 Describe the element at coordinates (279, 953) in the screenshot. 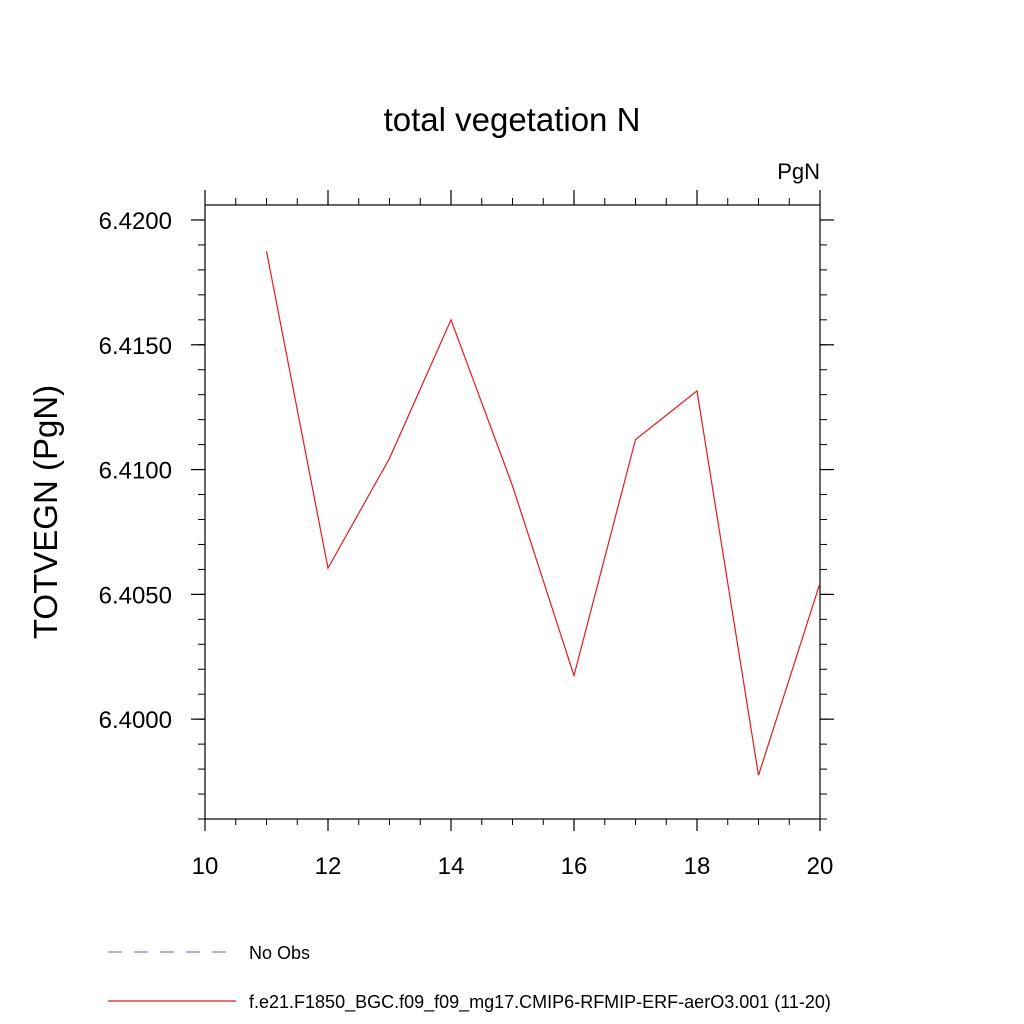

I see `legend-label-no-obs: No Obs` at that location.